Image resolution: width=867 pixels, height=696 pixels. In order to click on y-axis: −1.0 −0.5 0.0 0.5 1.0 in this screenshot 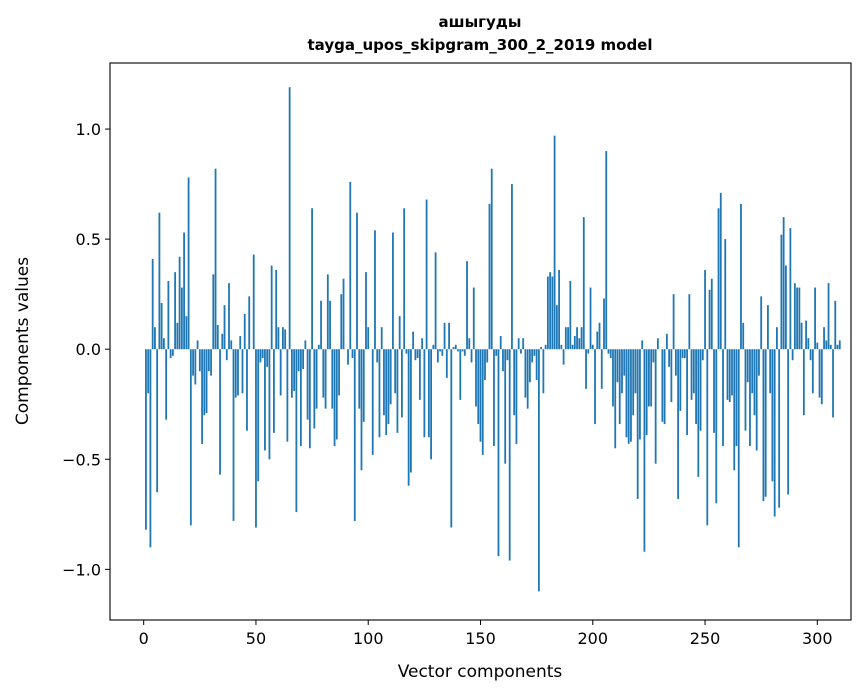, I will do `click(86, 349)`.